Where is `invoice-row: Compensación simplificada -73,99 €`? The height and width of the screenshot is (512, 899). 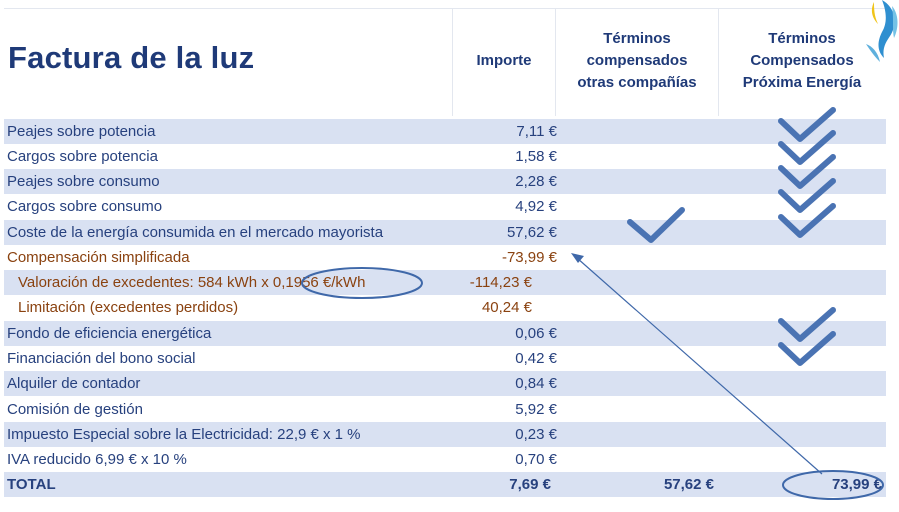 invoice-row: Compensación simplificada -73,99 € is located at coordinates (445, 257).